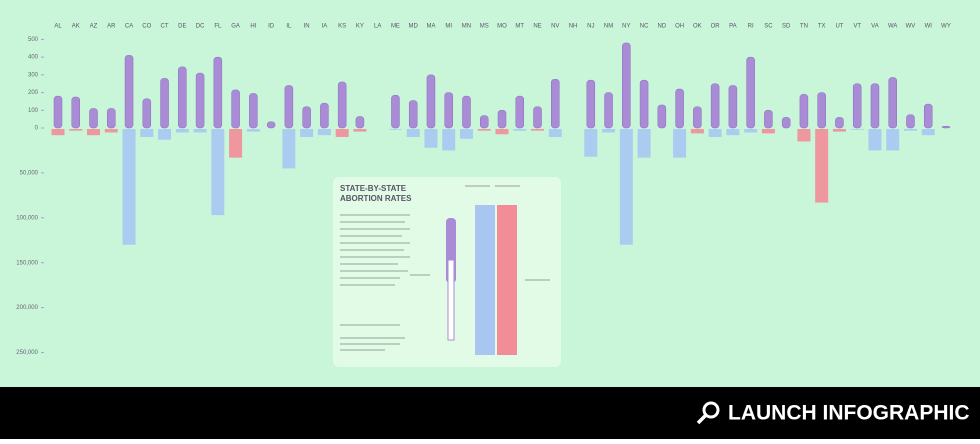 This screenshot has width=980, height=444. What do you see at coordinates (911, 27) in the screenshot?
I see `state-label: WV` at bounding box center [911, 27].